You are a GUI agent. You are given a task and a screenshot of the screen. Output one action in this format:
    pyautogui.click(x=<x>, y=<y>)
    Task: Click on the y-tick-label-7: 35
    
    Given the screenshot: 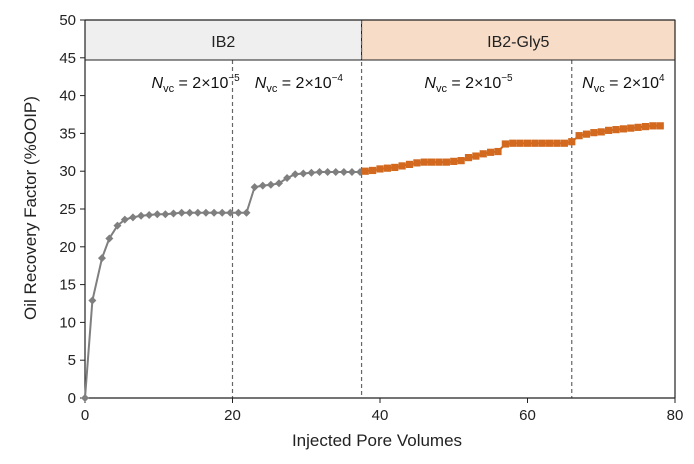 What is the action you would take?
    pyautogui.click(x=67, y=133)
    